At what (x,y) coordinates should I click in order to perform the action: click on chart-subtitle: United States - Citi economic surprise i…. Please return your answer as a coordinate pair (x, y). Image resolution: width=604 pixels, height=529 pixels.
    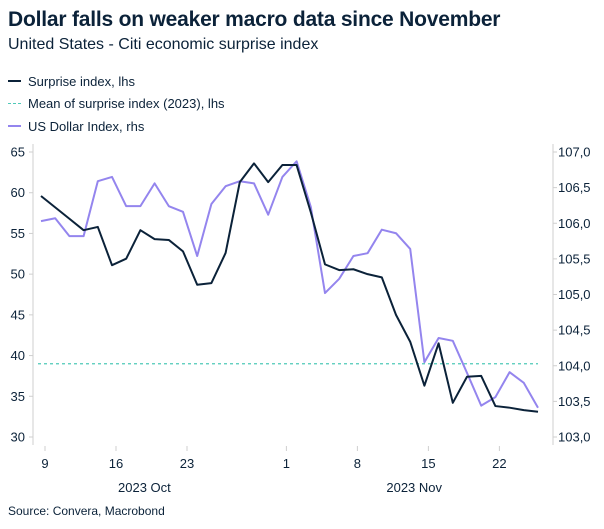
    Looking at the image, I should click on (163, 44).